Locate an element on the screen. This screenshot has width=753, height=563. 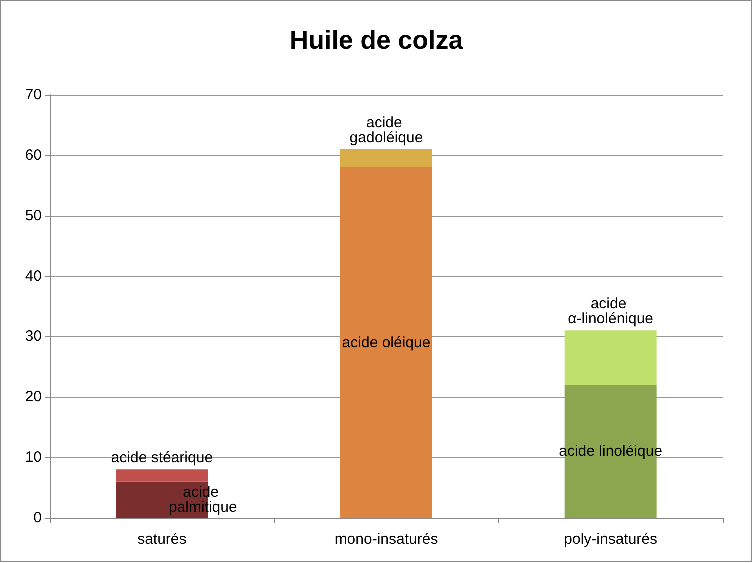
y-tick-label: 70 is located at coordinates (33, 95).